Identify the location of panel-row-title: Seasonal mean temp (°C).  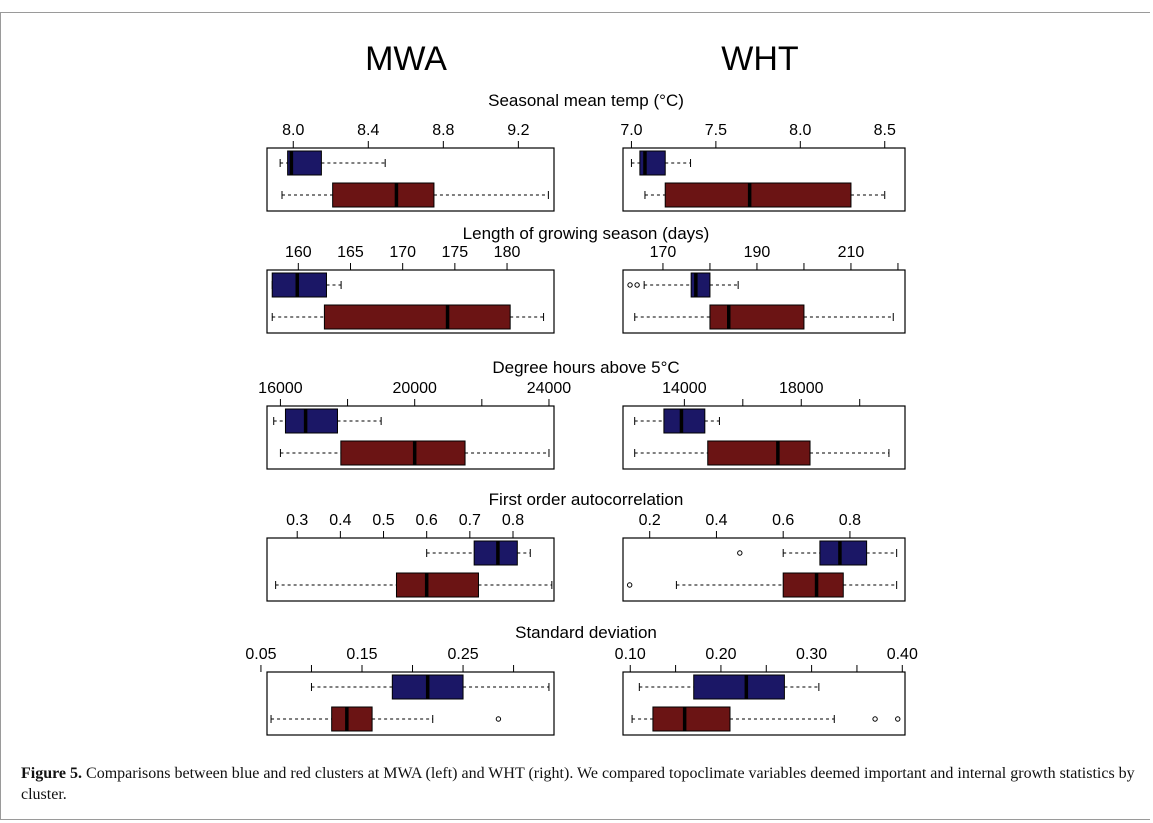
(586, 100).